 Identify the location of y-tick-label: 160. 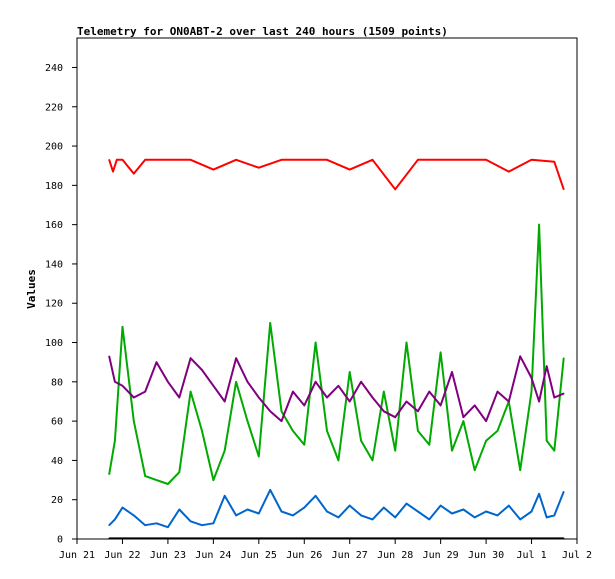
(54, 225).